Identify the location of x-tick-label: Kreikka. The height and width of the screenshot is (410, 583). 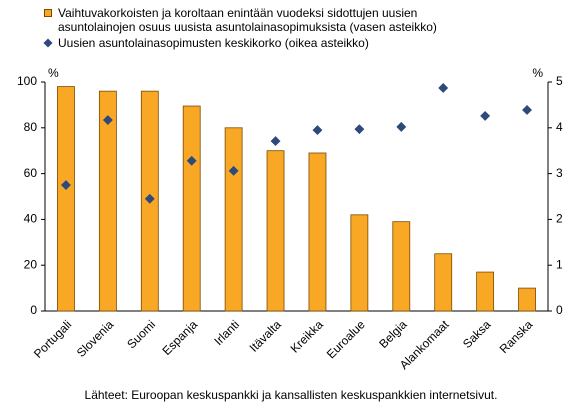
(307, 336).